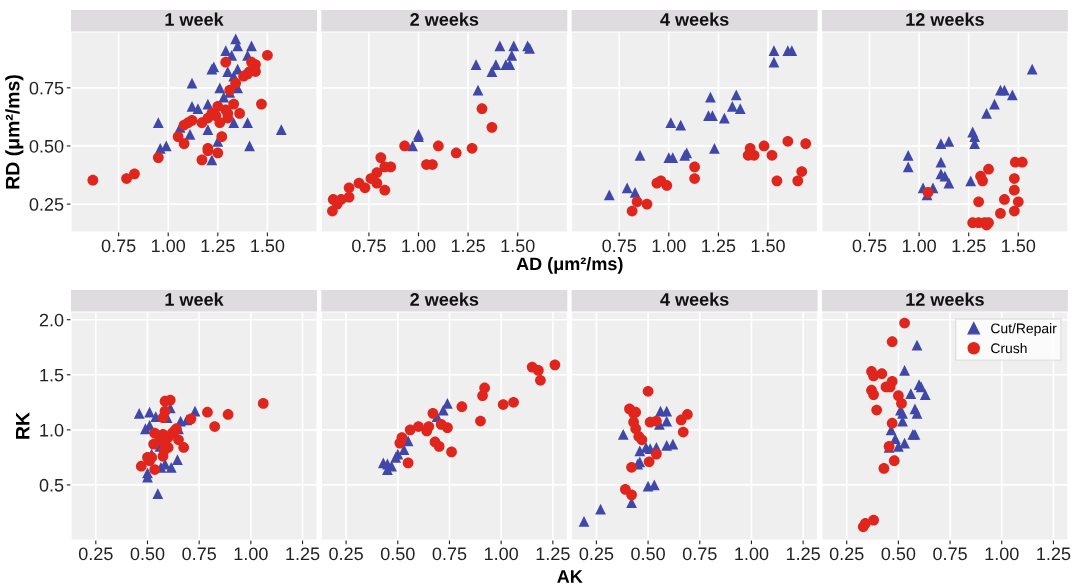 This screenshot has height=584, width=1083. Describe the element at coordinates (570, 576) in the screenshot. I see `x-axis-title: AK` at that location.